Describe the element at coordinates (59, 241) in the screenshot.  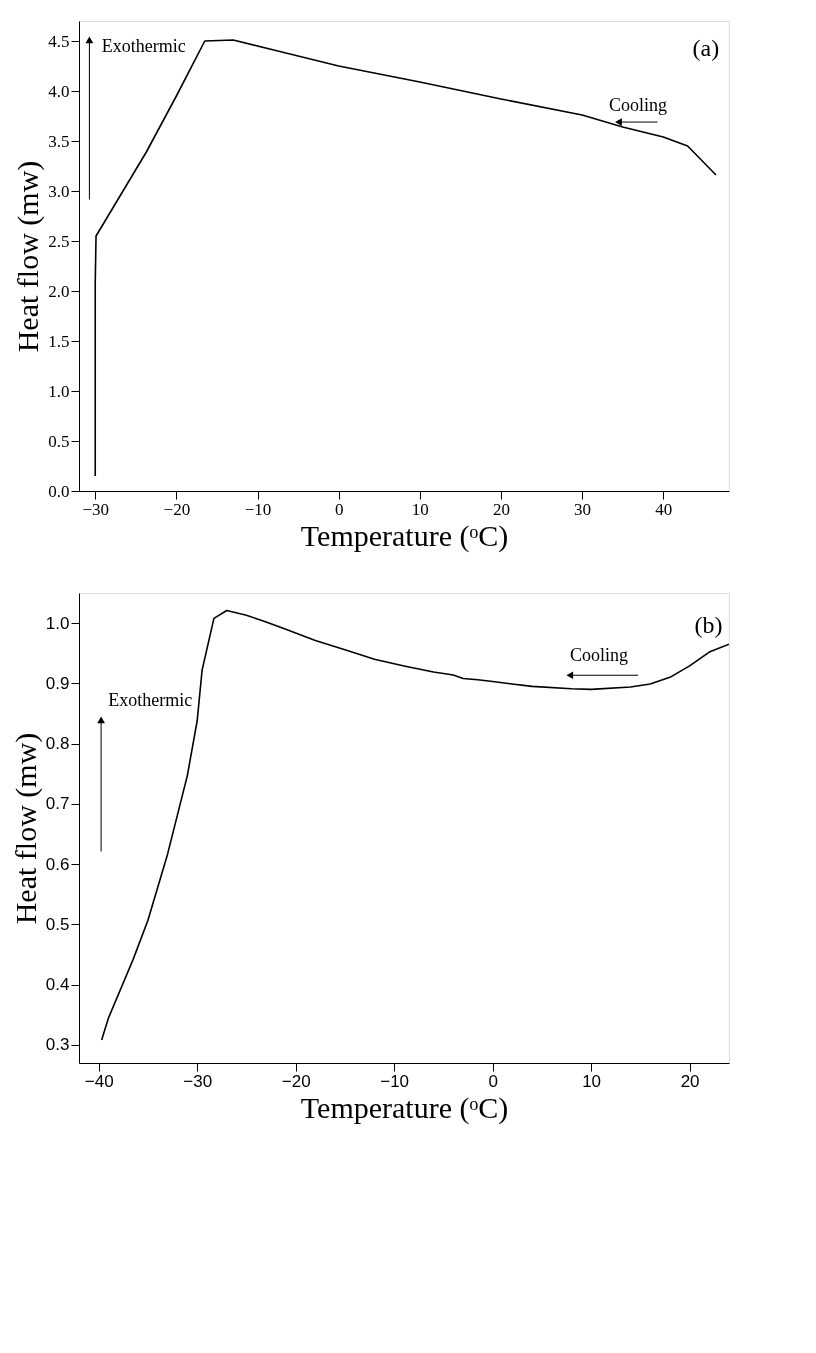
I see `y-tick-label: 2.5` at that location.